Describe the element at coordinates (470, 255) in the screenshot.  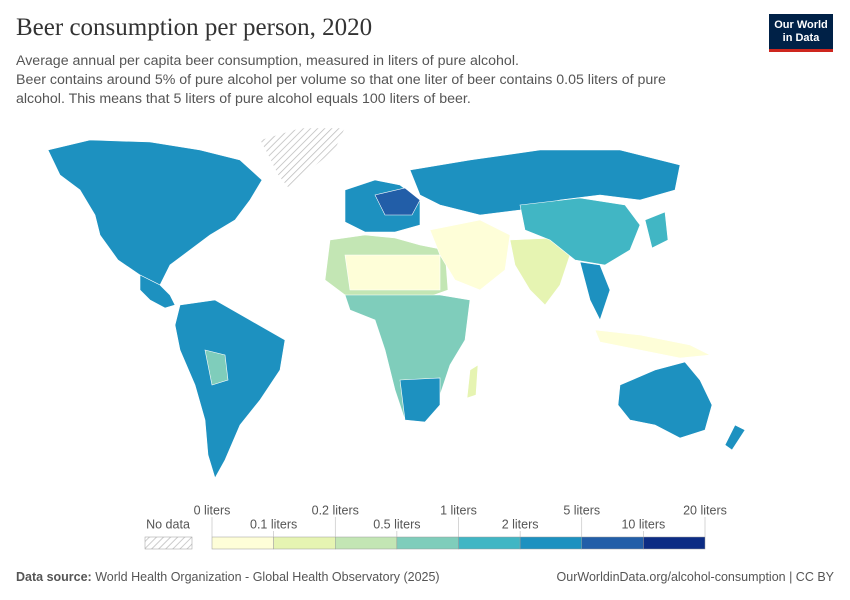
I see `middle-east` at that location.